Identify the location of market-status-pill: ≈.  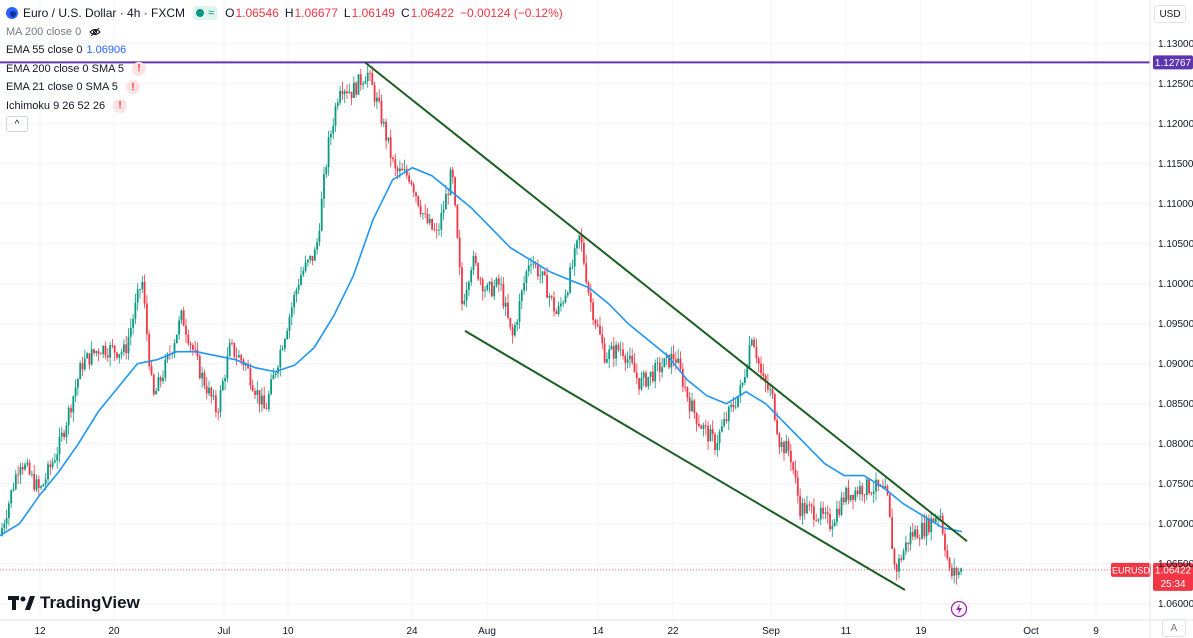
(205, 13).